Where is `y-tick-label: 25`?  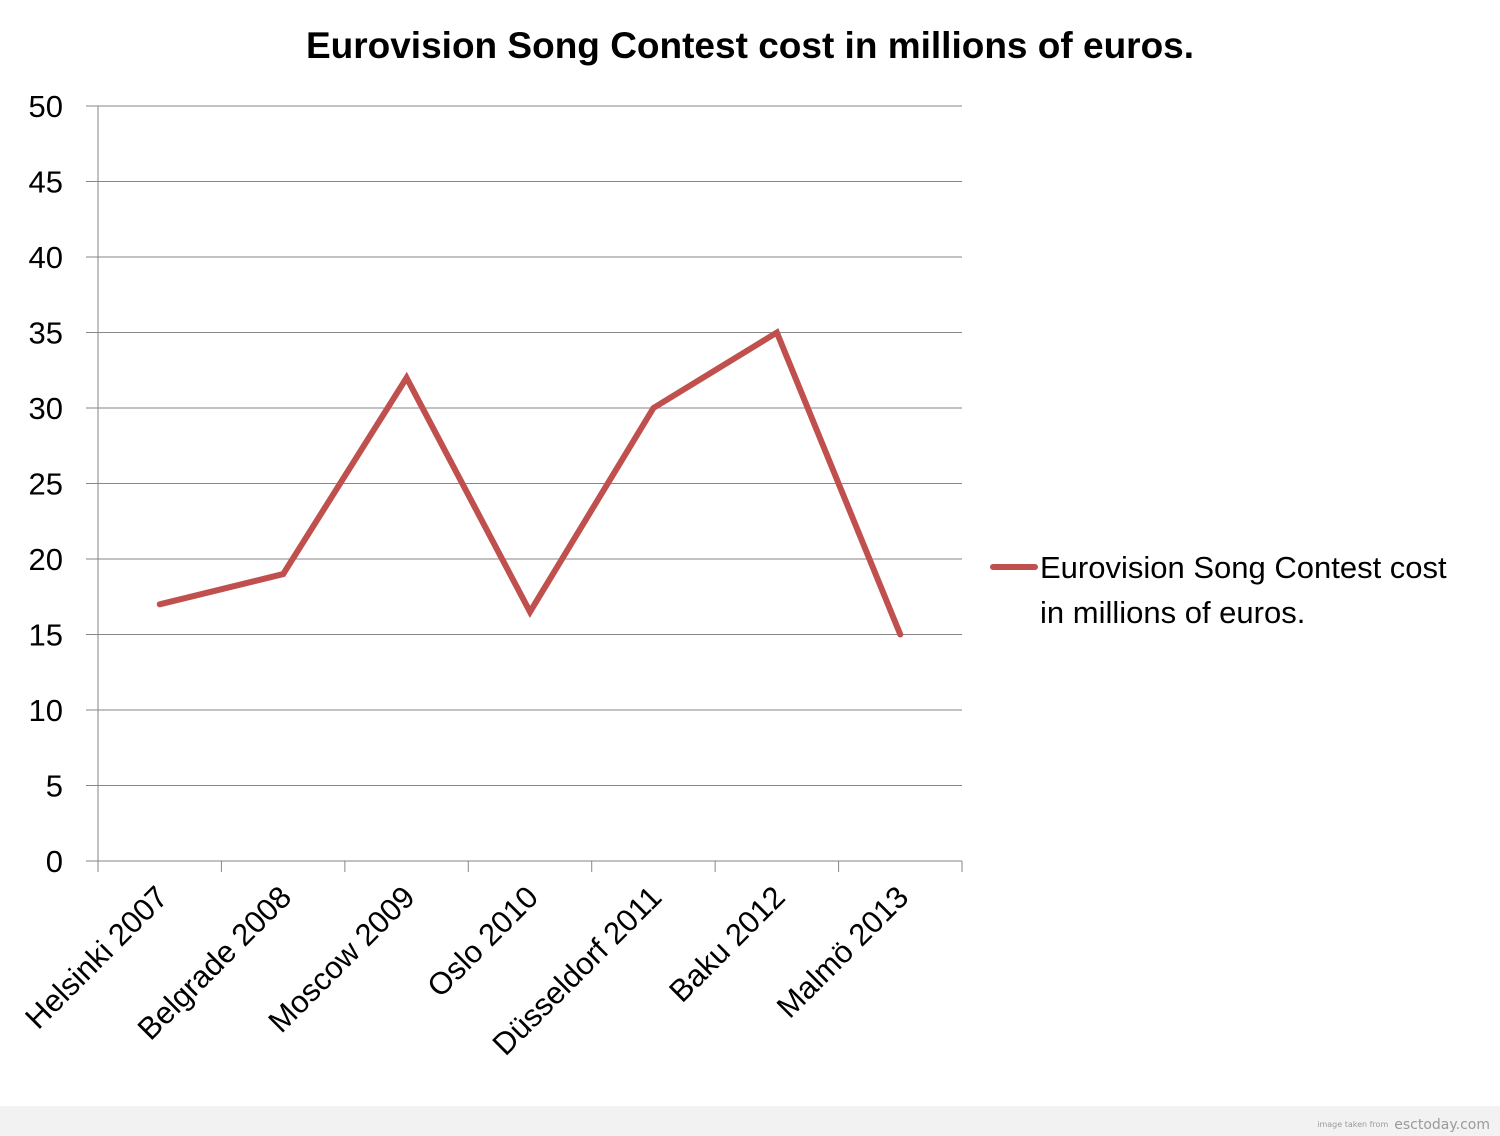 y-tick-label: 25 is located at coordinates (46, 484).